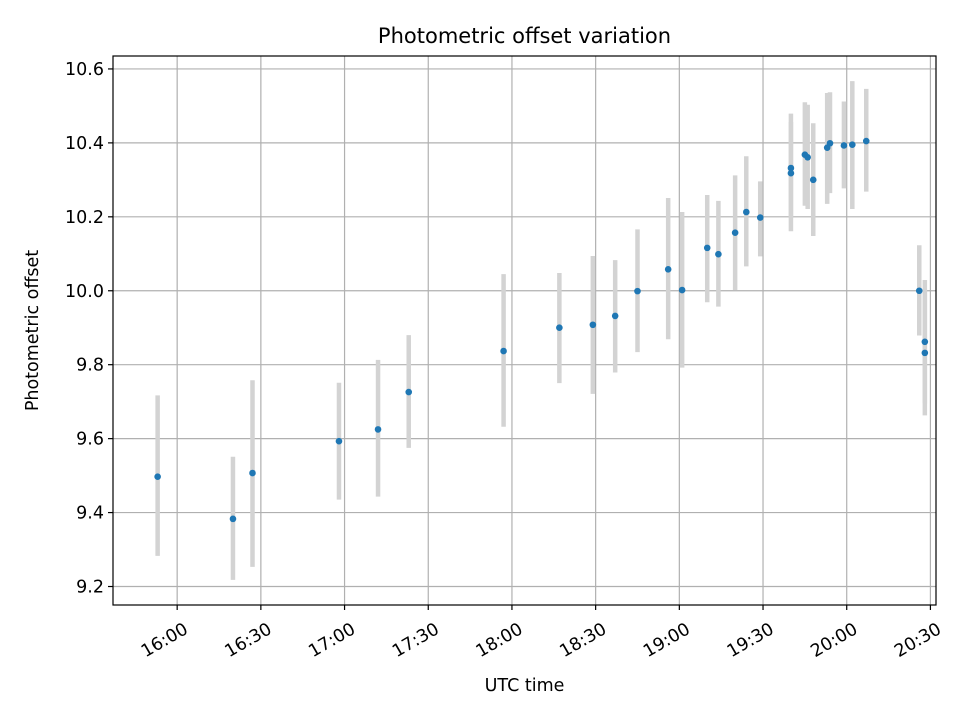 The width and height of the screenshot is (960, 720). What do you see at coordinates (332, 640) in the screenshot?
I see `x-tick-label: 17:00` at bounding box center [332, 640].